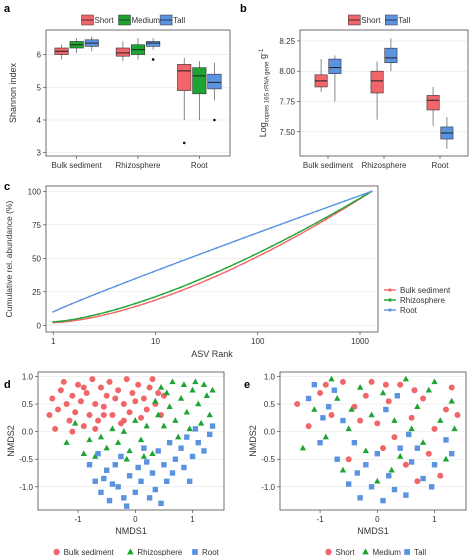  I want to click on y-axis-label: Cumulative rel. abundance (%), so click(9, 258).